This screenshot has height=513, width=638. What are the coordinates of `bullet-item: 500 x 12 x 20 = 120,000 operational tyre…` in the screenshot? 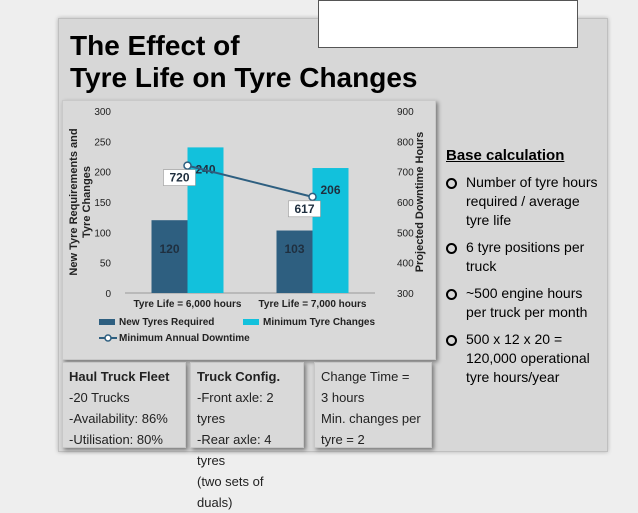 It's located at (526, 358).